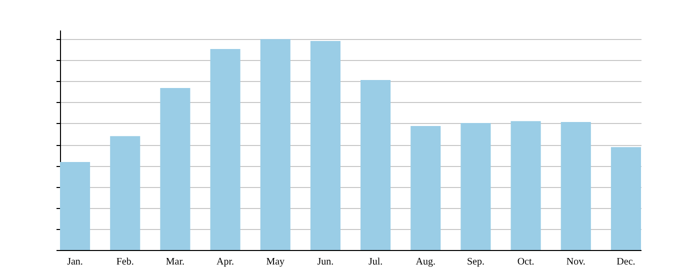  Describe the element at coordinates (75, 262) in the screenshot. I see `x-tick-label: Jan.` at that location.